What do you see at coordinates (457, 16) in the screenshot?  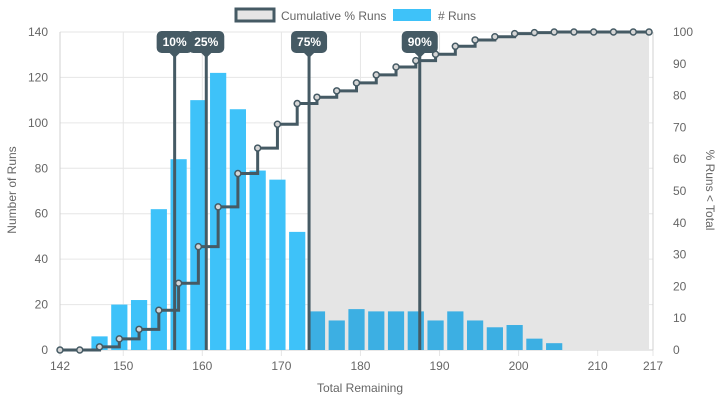 I see `legend-label-runs: # Runs` at bounding box center [457, 16].